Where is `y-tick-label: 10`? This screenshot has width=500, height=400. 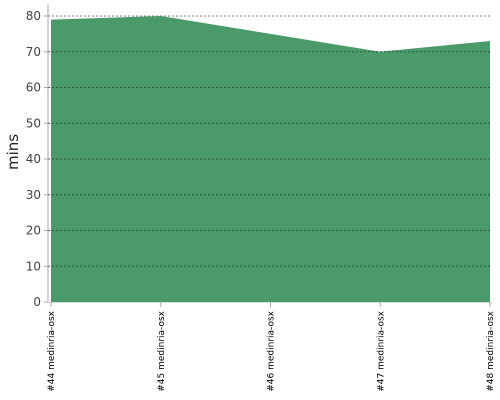
y-tick-label: 10 is located at coordinates (33, 266).